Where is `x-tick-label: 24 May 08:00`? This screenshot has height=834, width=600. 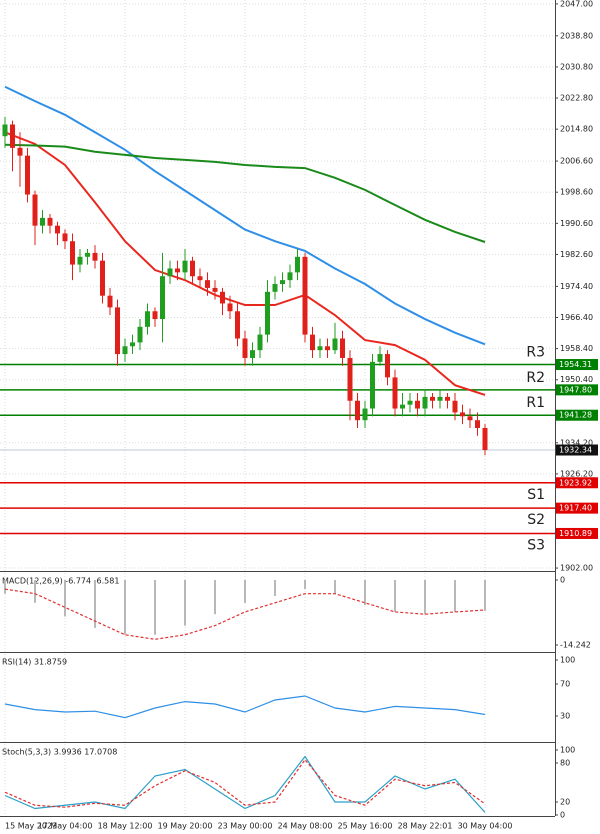
x-tick-label: 24 May 08:00 is located at coordinates (305, 826).